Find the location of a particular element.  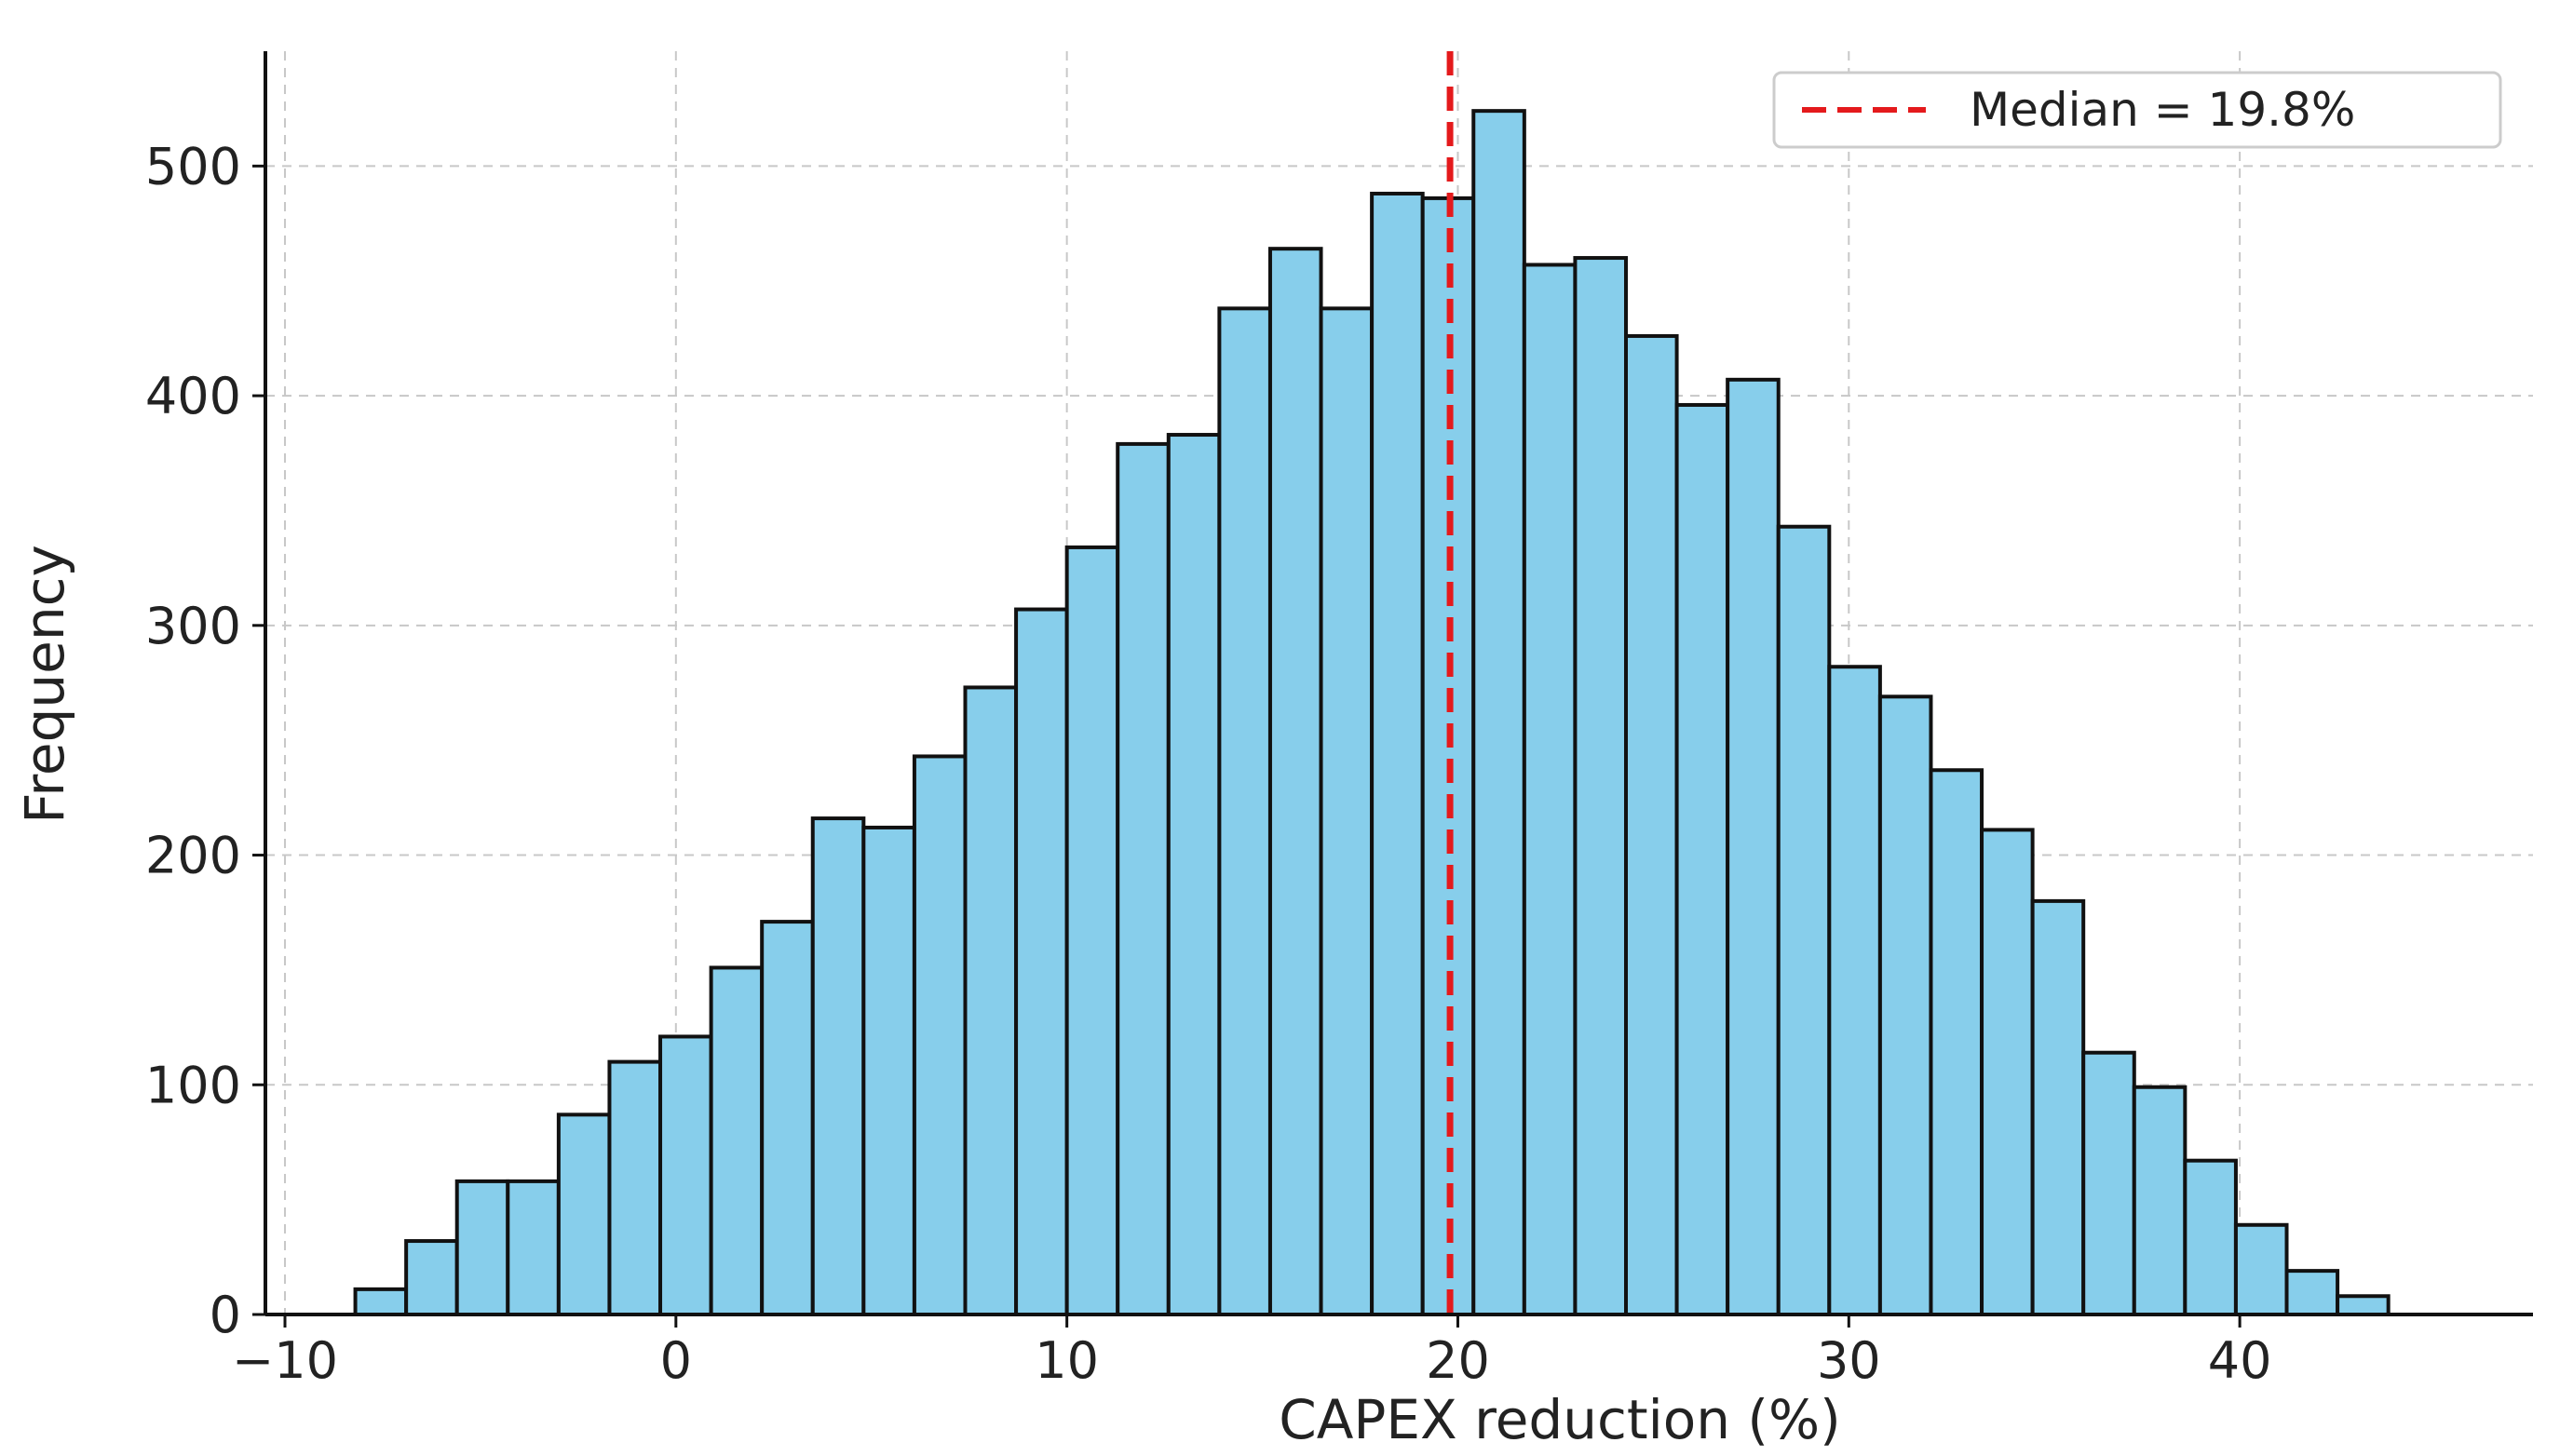

x-tick-label: 0 is located at coordinates (676, 1360).